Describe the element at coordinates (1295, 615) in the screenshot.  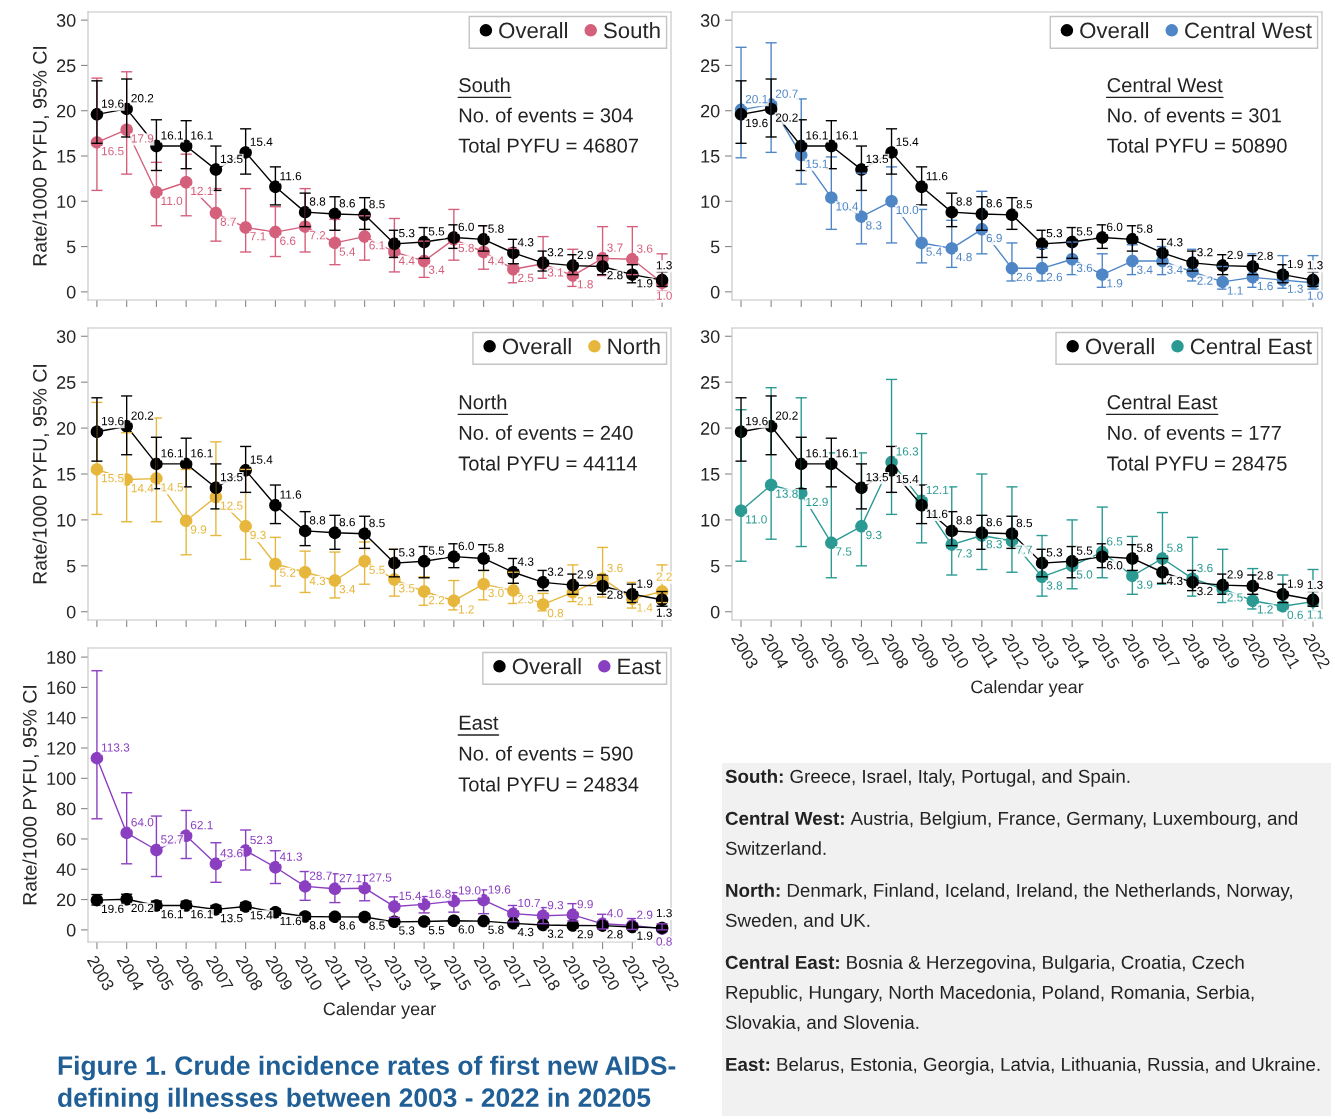
I see `data-label: 0.6` at that location.